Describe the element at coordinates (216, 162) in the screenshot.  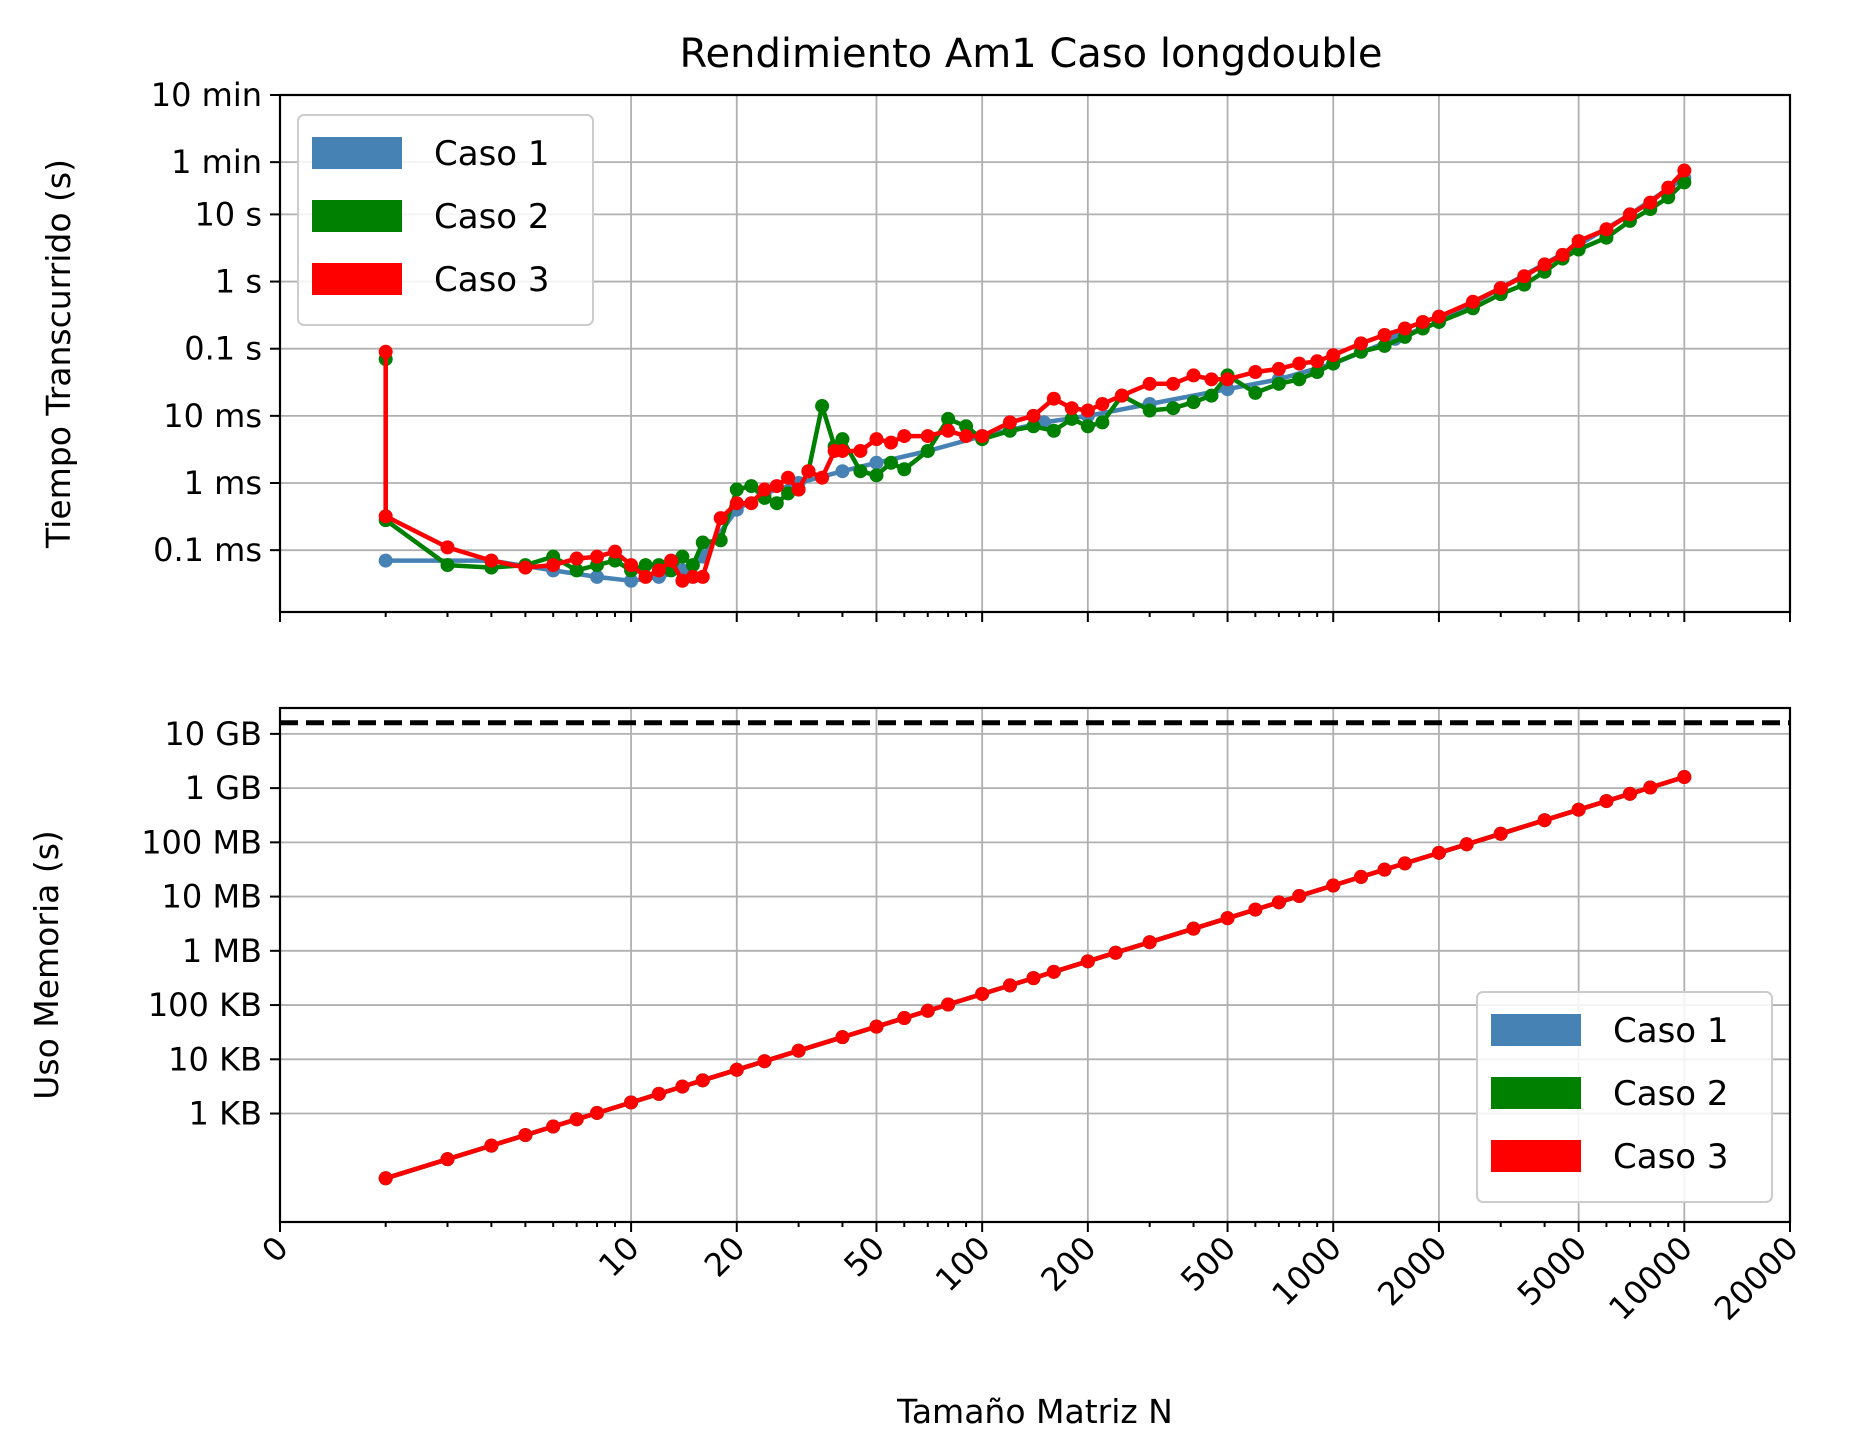
I see `top-ytick-label-1-min: 1 min` at that location.